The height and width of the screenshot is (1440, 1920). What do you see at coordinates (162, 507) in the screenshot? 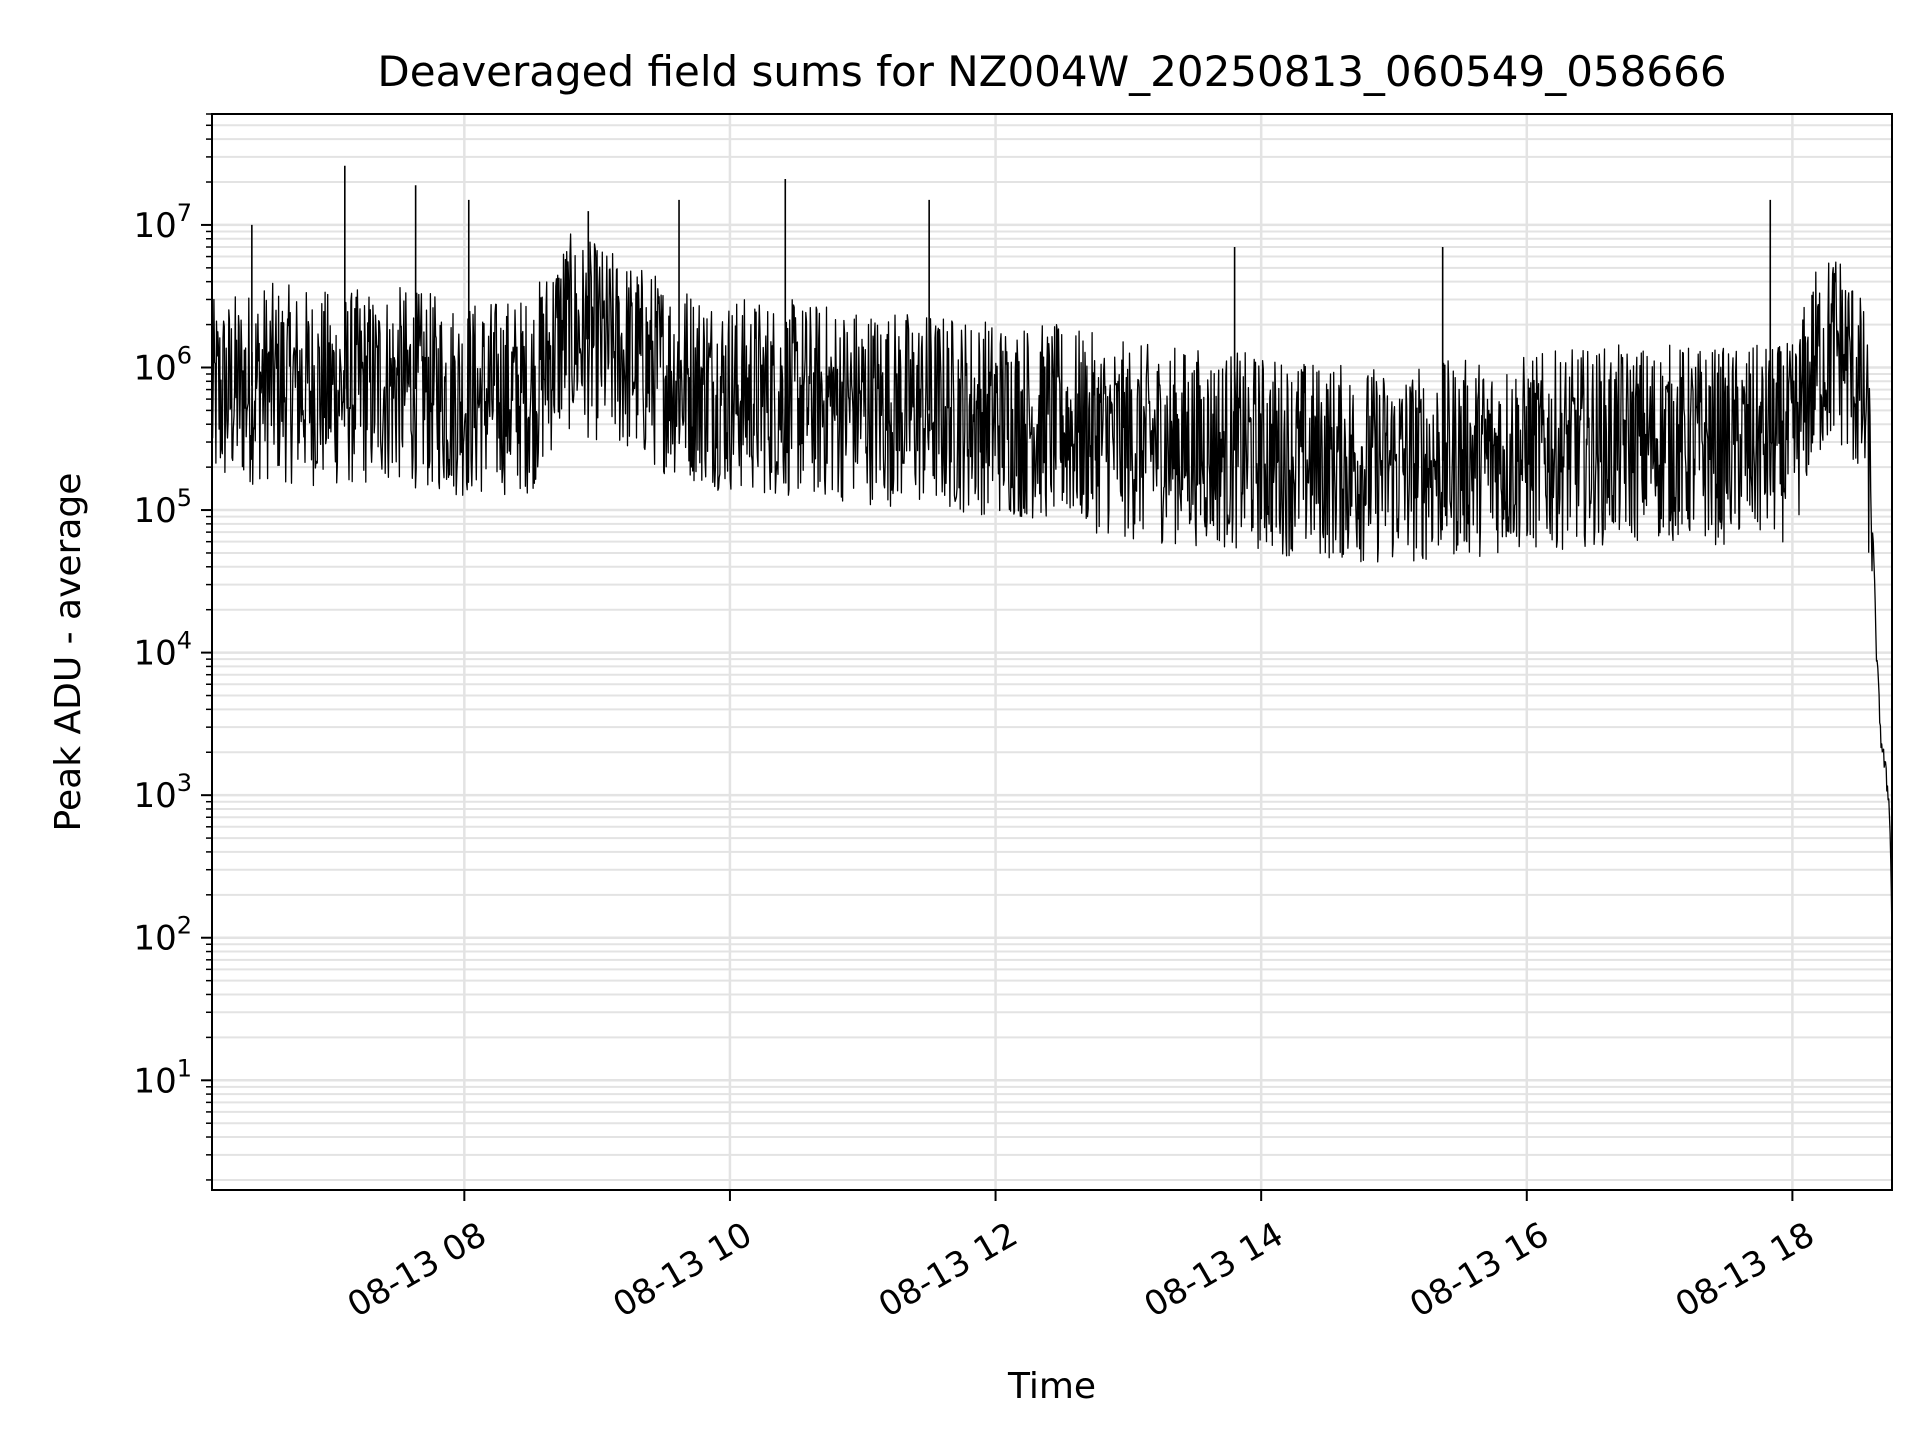
I see `y-tick-label: 10⁵` at bounding box center [162, 507].